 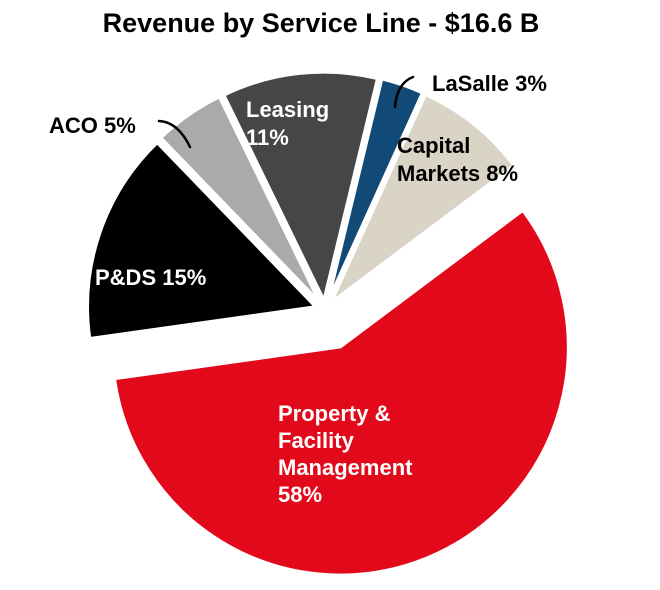 I want to click on label-pds: P&DS 15%, so click(x=151, y=277).